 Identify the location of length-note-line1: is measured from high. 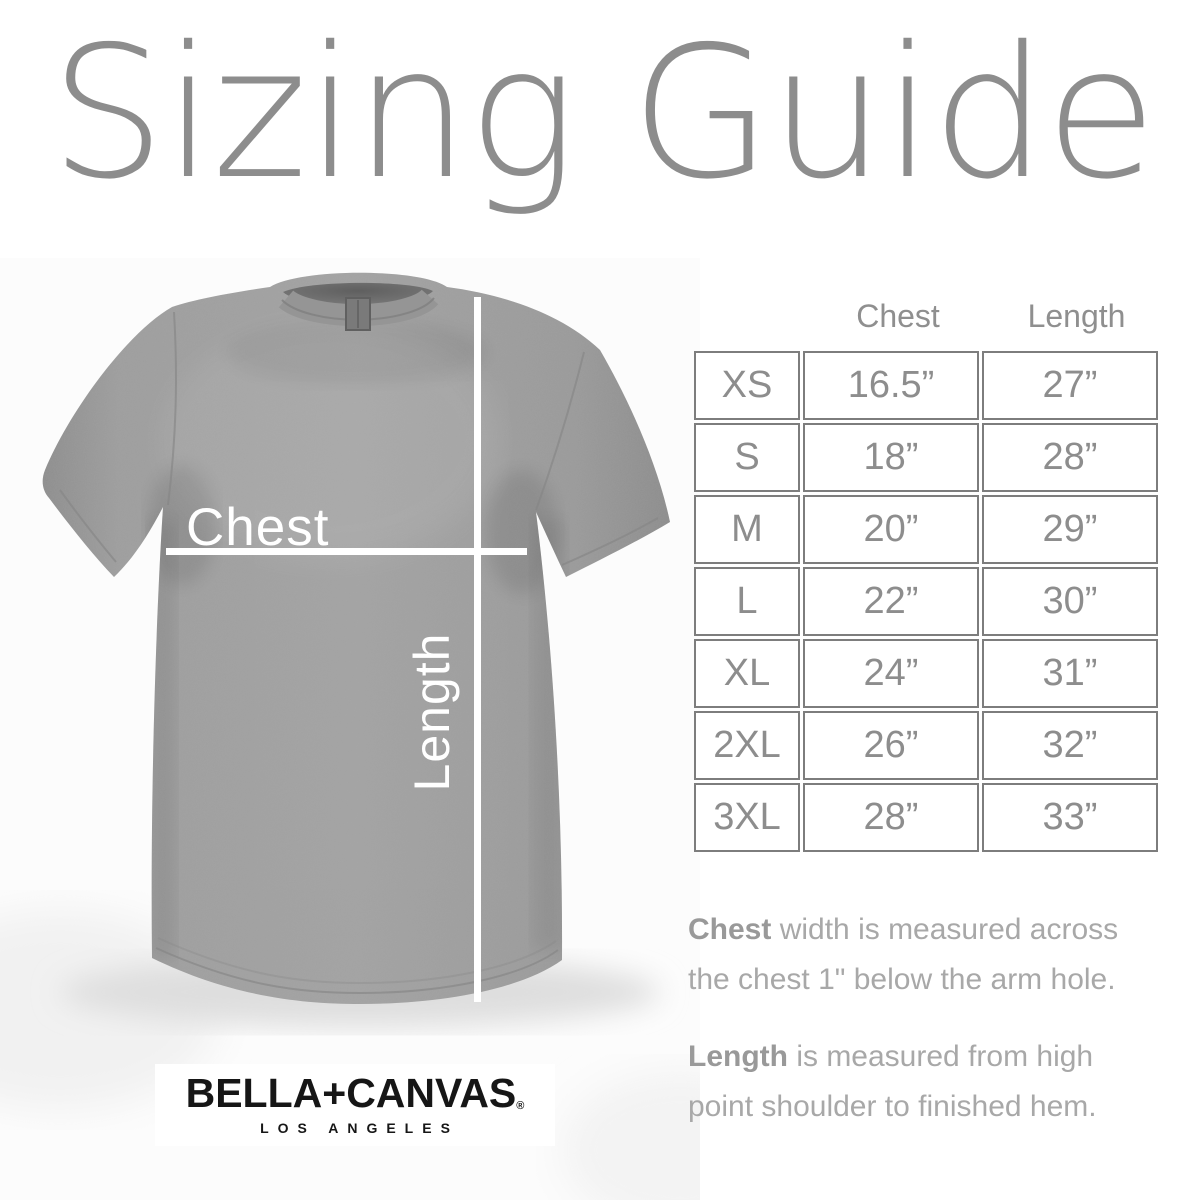
(940, 1056).